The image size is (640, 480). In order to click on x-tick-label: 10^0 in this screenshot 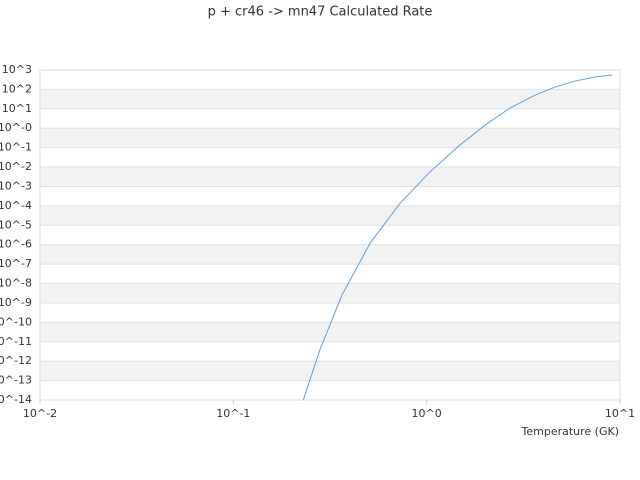, I will do `click(427, 413)`.